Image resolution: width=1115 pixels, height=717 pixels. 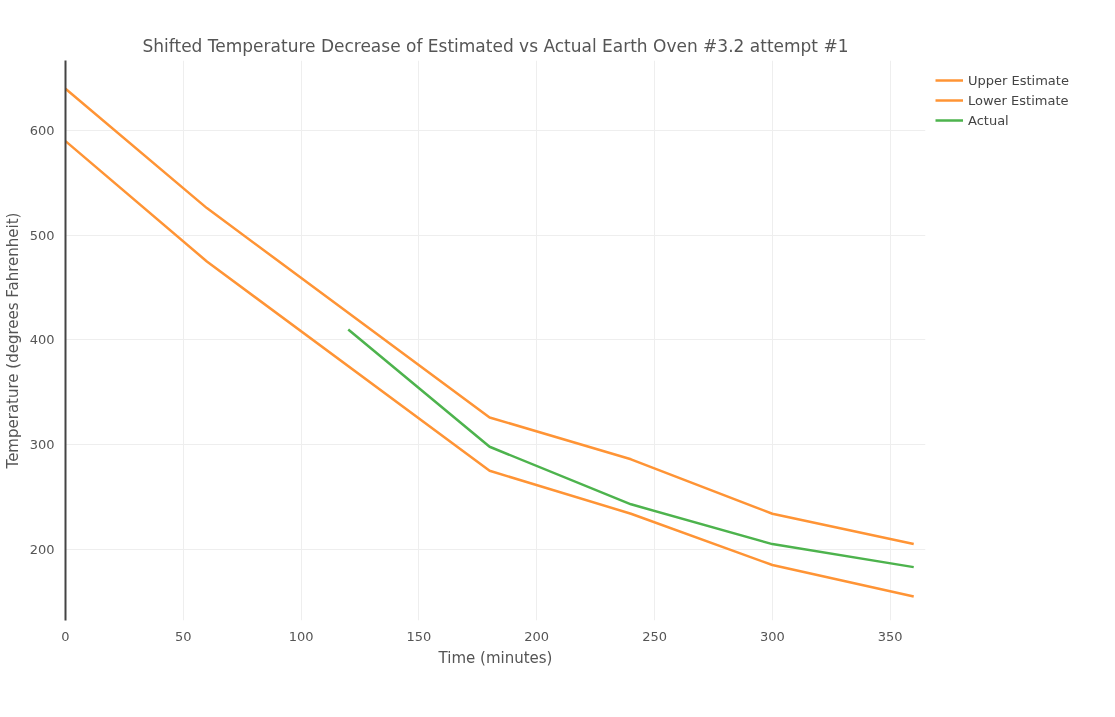 What do you see at coordinates (42, 131) in the screenshot?
I see `y-tick-label: 600` at bounding box center [42, 131].